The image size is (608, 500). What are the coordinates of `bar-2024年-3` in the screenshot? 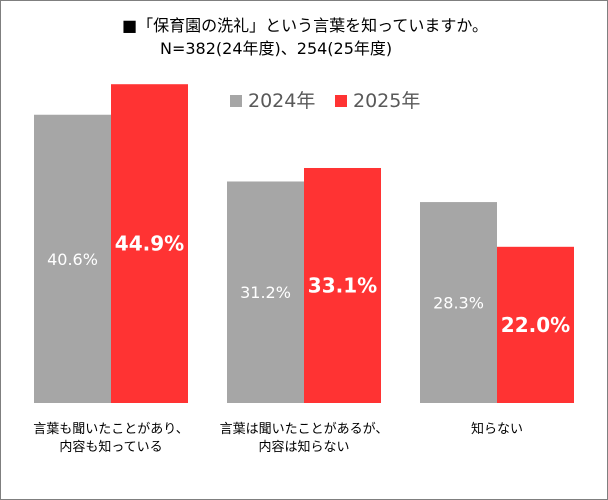 It's located at (458, 302).